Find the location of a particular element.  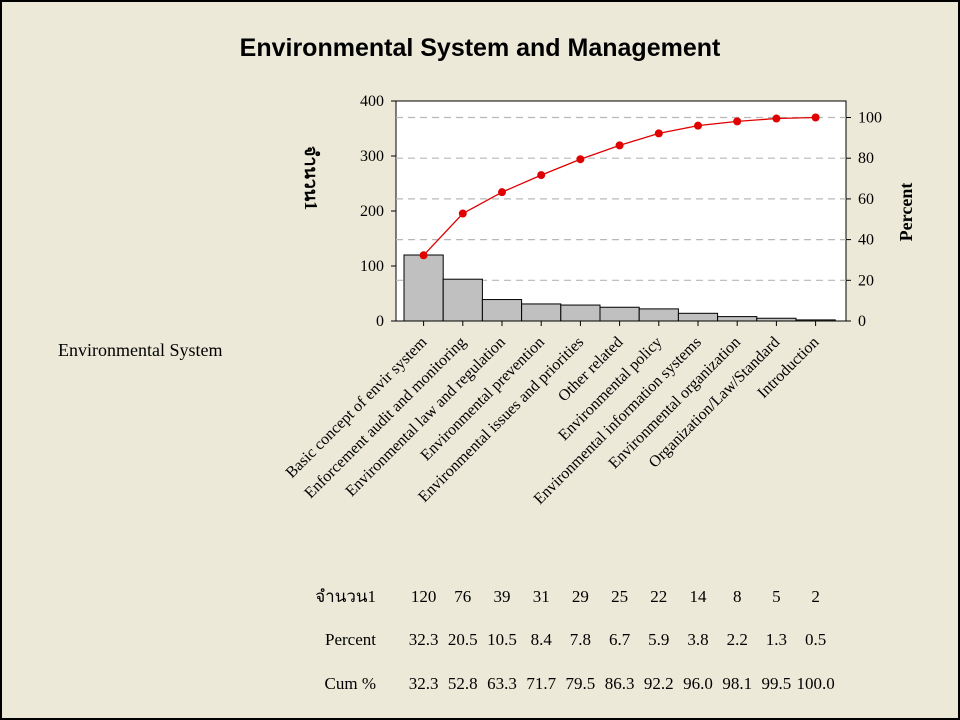

table-percent-cell: 10.5 is located at coordinates (502, 639).